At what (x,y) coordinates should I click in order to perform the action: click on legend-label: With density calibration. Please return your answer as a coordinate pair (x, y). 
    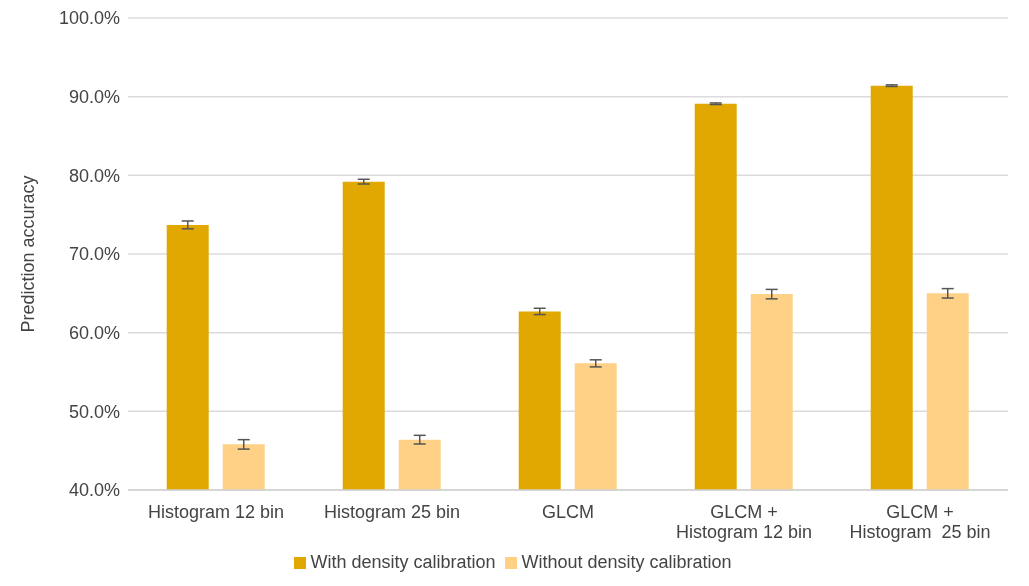
    Looking at the image, I should click on (403, 562).